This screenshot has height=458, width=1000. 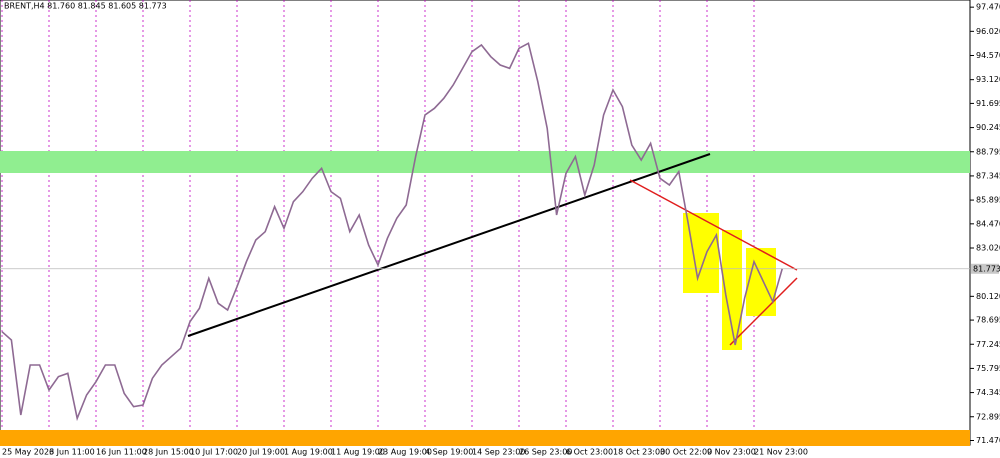 What do you see at coordinates (261, 452) in the screenshot?
I see `x-tick-label: 20 Jul 19:00` at bounding box center [261, 452].